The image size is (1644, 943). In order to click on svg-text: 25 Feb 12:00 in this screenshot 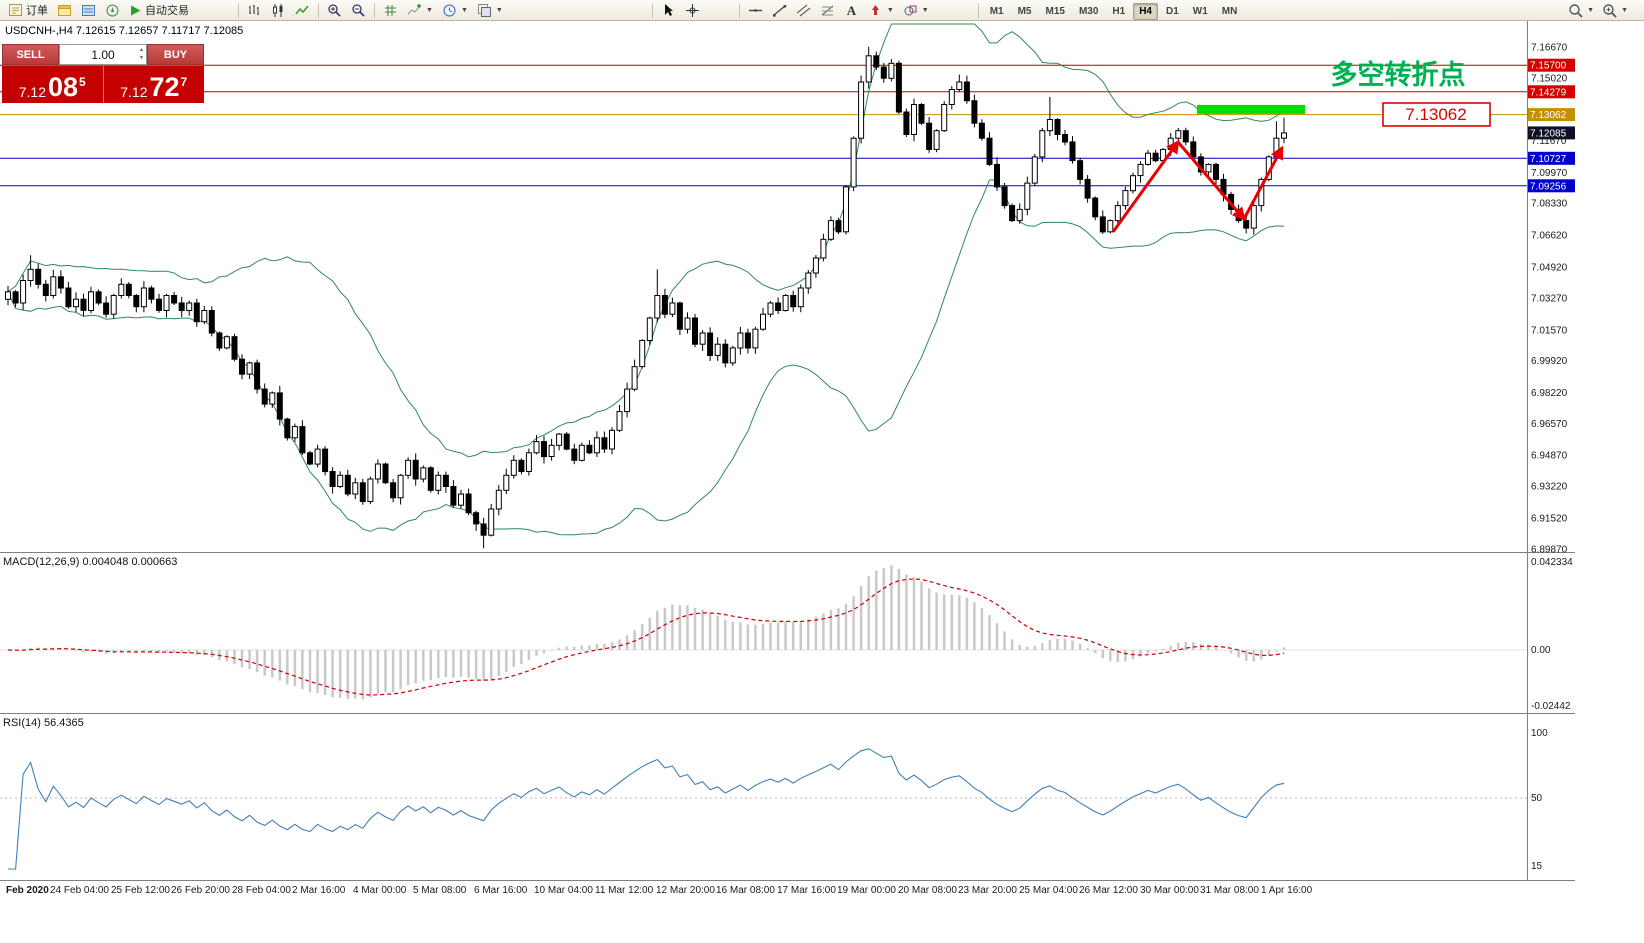, I will do `click(140, 890)`.